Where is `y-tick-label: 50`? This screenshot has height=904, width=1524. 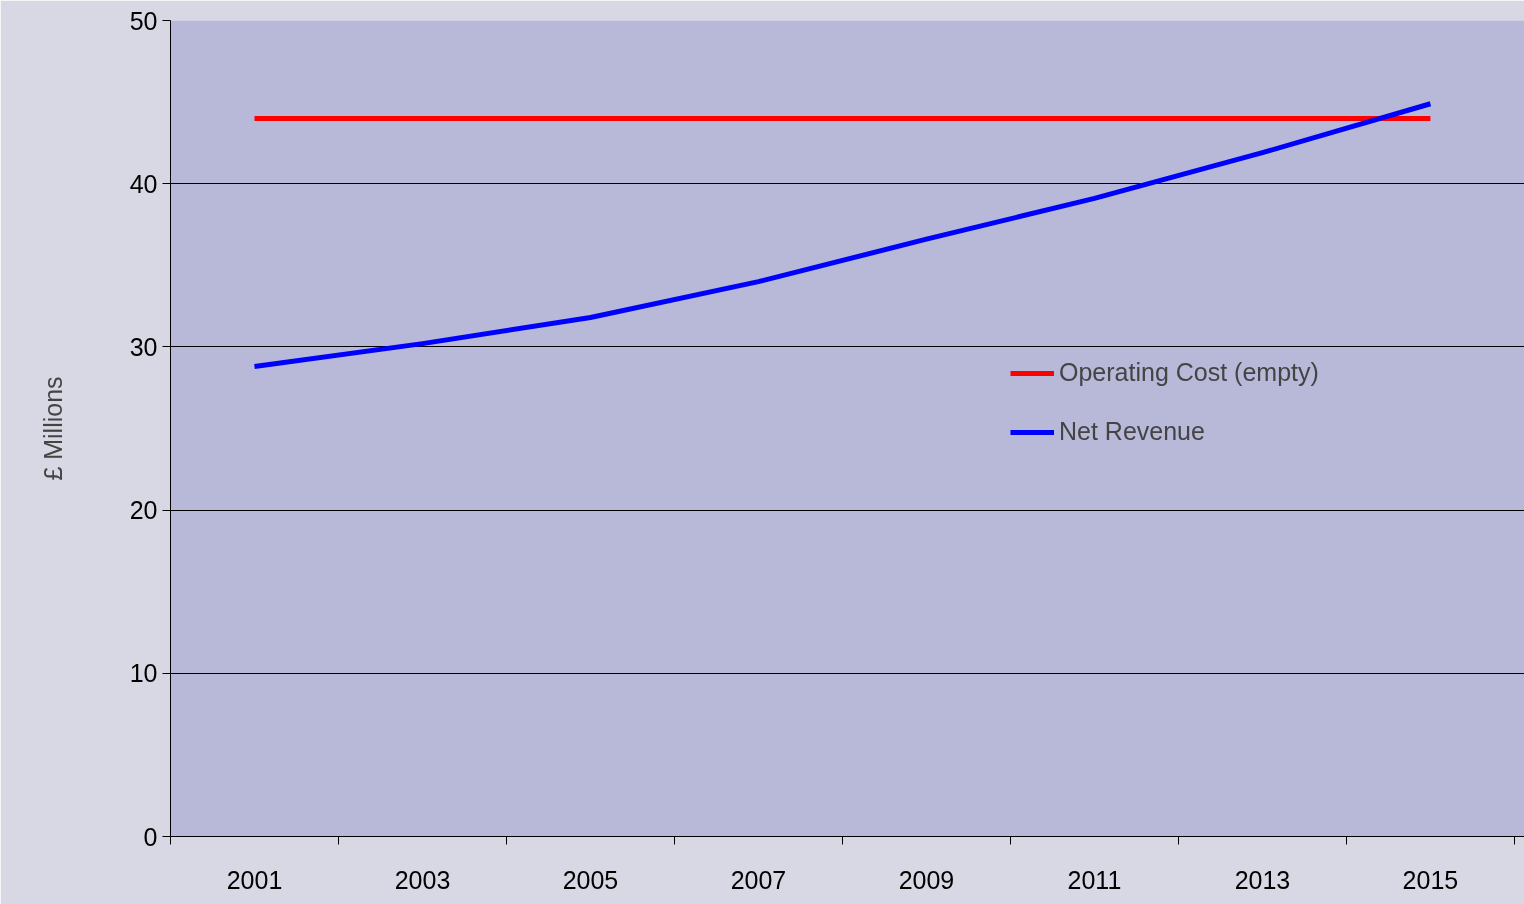
y-tick-label: 50 is located at coordinates (143, 20).